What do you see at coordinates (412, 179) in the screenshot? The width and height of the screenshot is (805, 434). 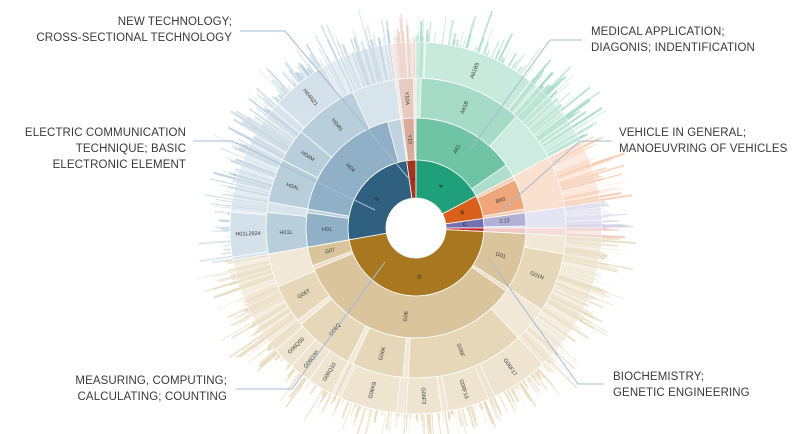 I see `segment-label: Y` at bounding box center [412, 179].